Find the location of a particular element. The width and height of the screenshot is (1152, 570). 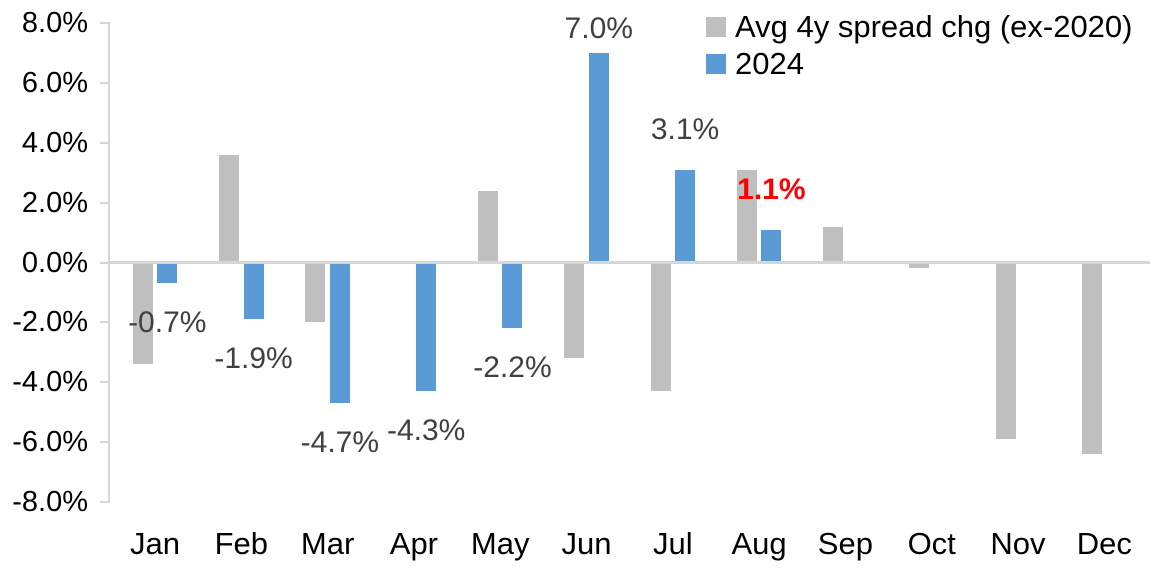

y-axis-tick-label: -2.0% is located at coordinates (50, 322).